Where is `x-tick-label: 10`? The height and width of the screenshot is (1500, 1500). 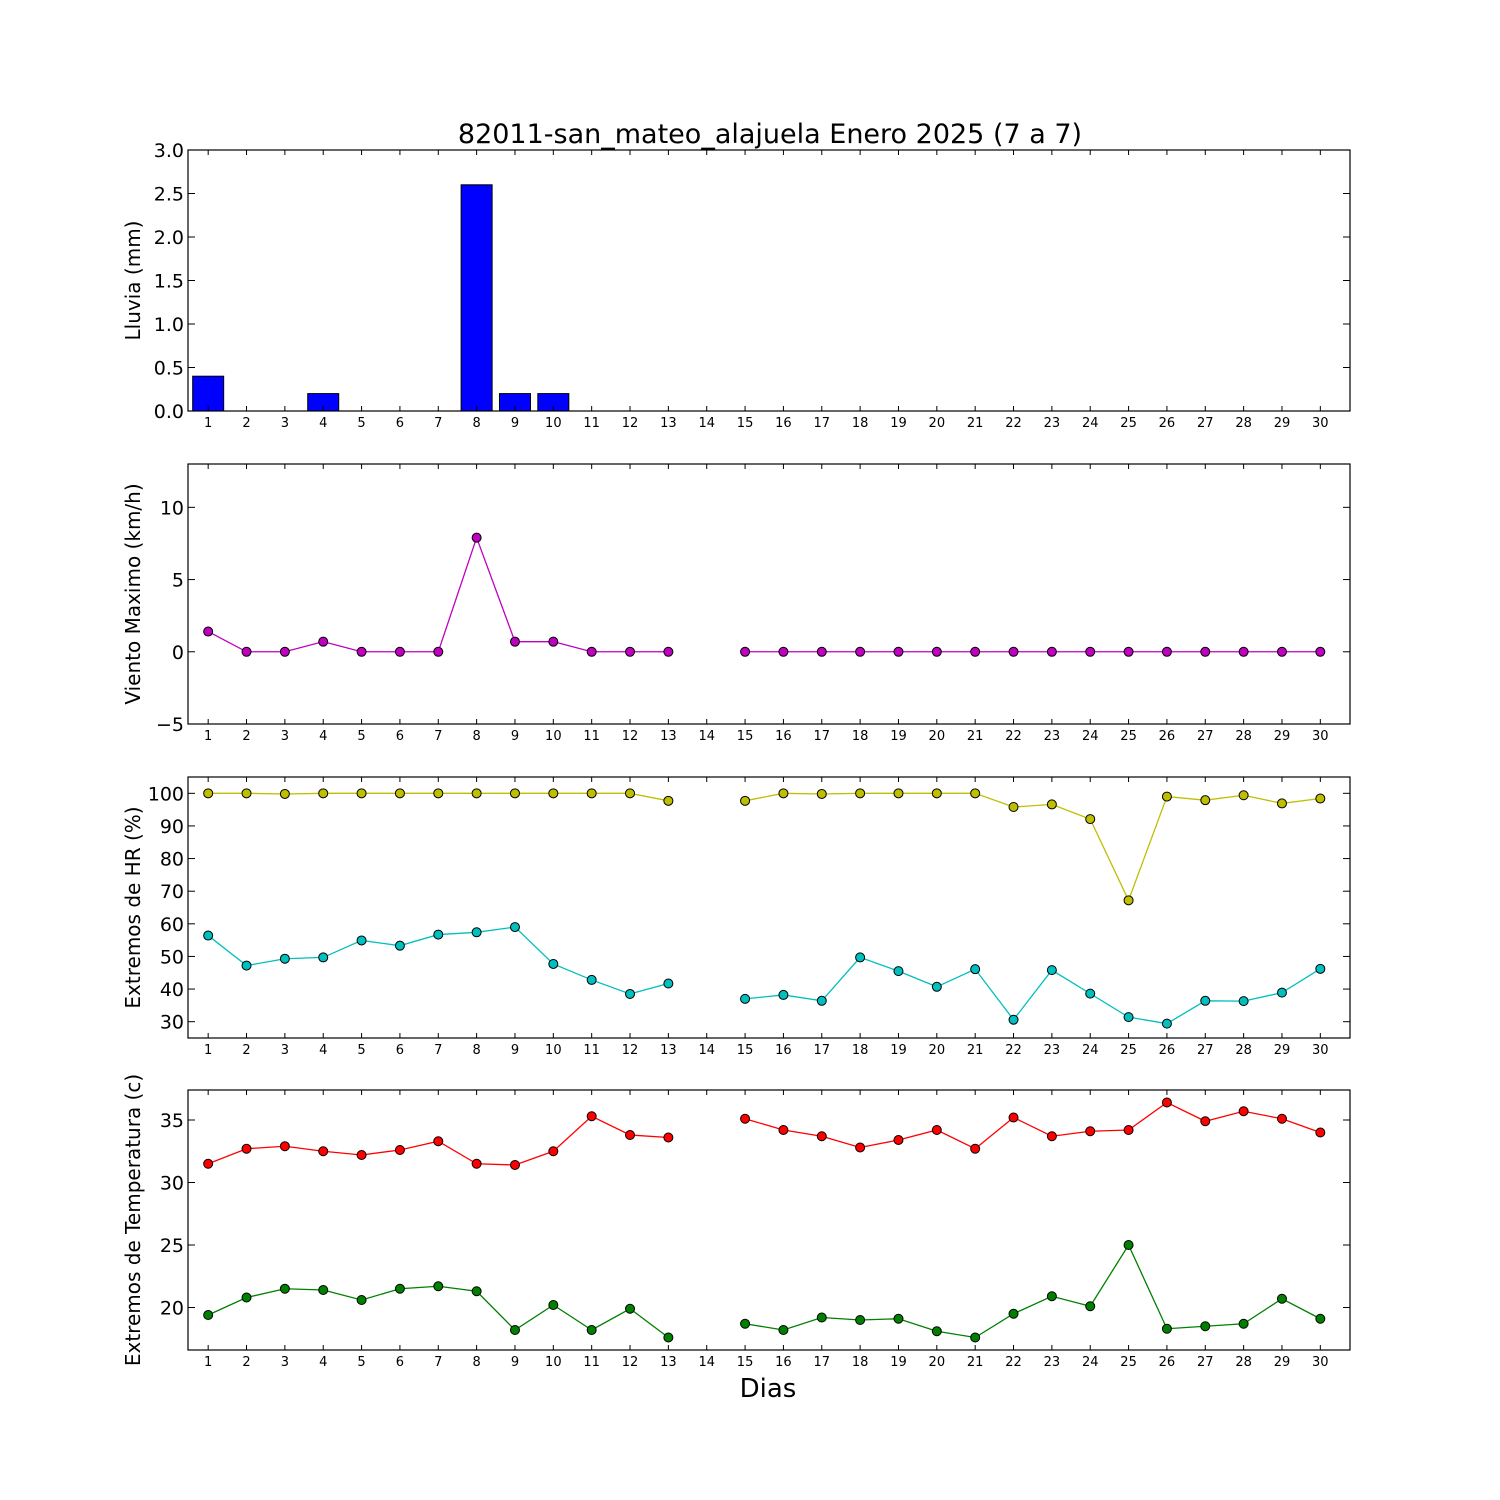 x-tick-label: 10 is located at coordinates (553, 423).